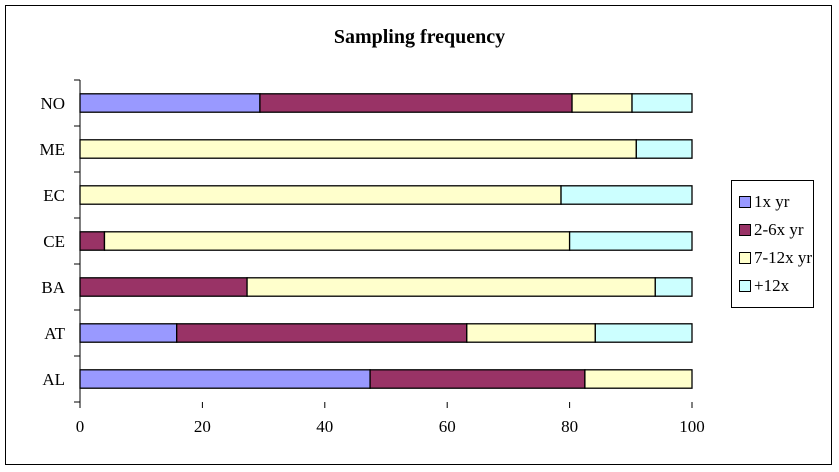 Image resolution: width=839 pixels, height=472 pixels. What do you see at coordinates (324, 426) in the screenshot?
I see `x-tick-label-40: 40` at bounding box center [324, 426].